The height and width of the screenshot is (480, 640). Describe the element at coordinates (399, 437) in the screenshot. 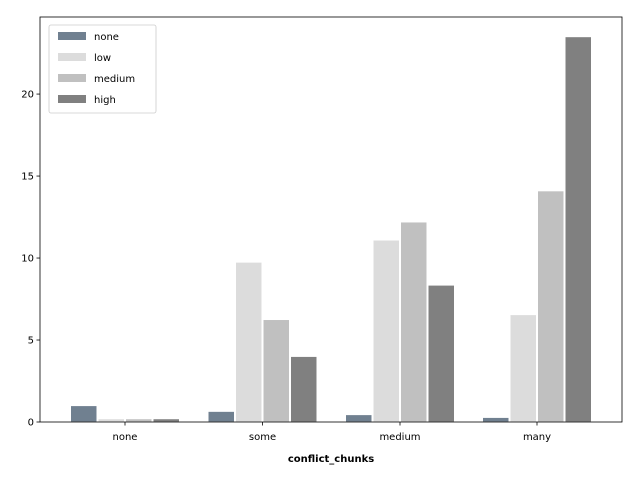

I see `x-tick-label-medium: medium` at that location.